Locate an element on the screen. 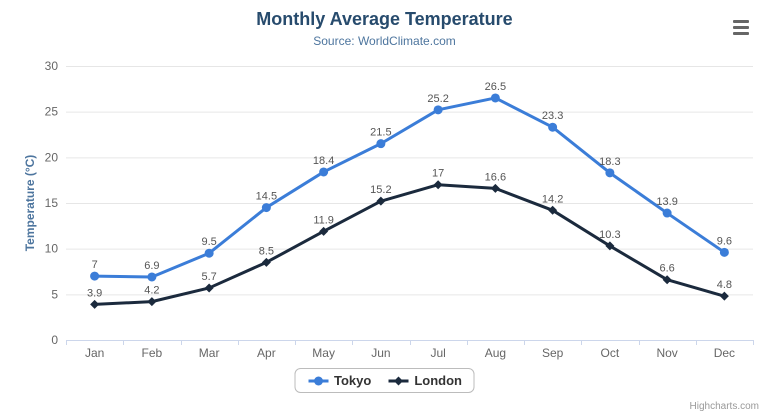 The height and width of the screenshot is (416, 769). chart-title: Monthly Average Temperature is located at coordinates (384, 19).